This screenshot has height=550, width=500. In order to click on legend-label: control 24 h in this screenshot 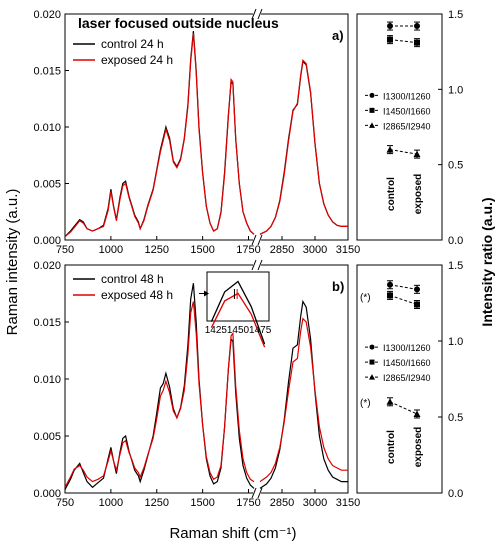, I will do `click(132, 44)`.